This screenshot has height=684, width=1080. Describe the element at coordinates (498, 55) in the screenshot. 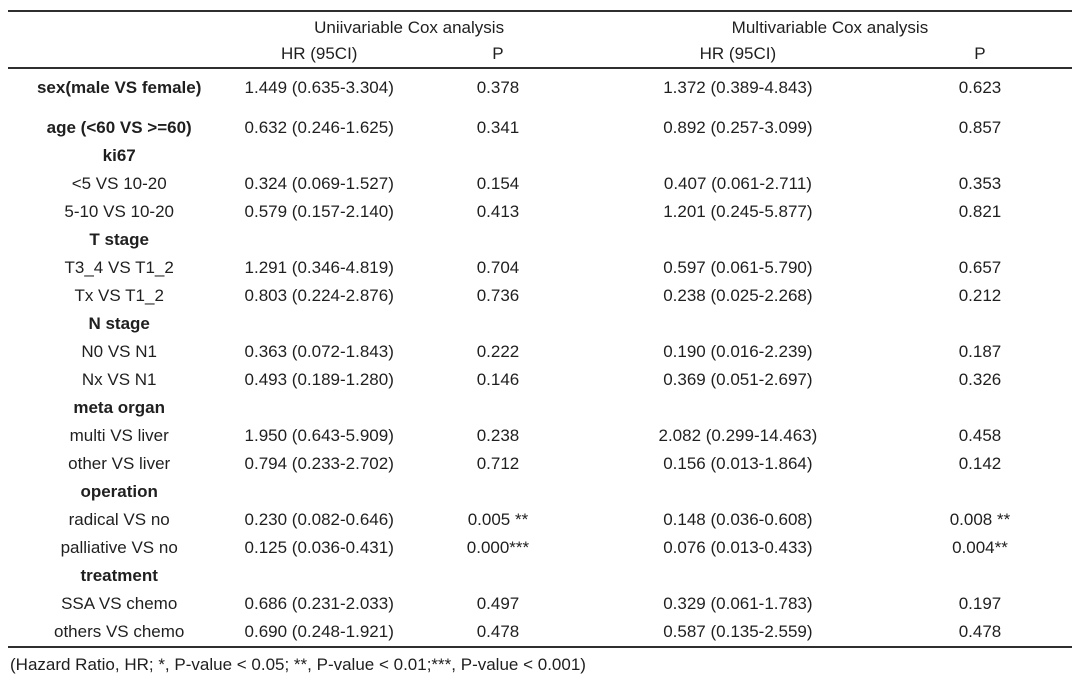

I see `uni-p-header: P` at that location.